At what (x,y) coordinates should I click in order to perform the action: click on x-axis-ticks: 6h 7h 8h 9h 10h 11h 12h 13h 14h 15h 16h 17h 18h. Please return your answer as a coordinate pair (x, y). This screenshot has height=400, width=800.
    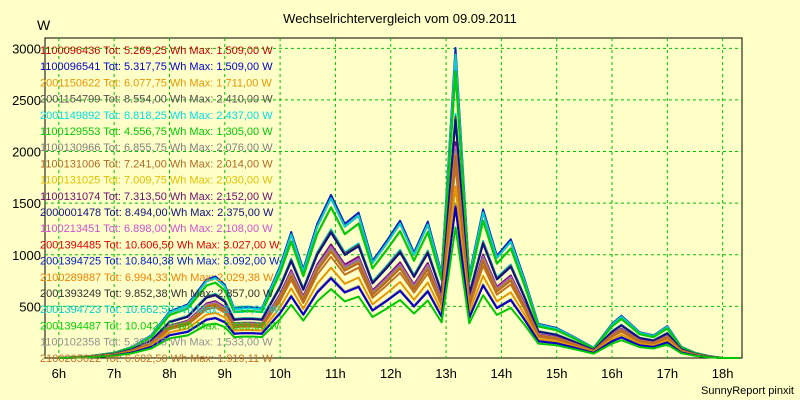
    Looking at the image, I should click on (393, 373).